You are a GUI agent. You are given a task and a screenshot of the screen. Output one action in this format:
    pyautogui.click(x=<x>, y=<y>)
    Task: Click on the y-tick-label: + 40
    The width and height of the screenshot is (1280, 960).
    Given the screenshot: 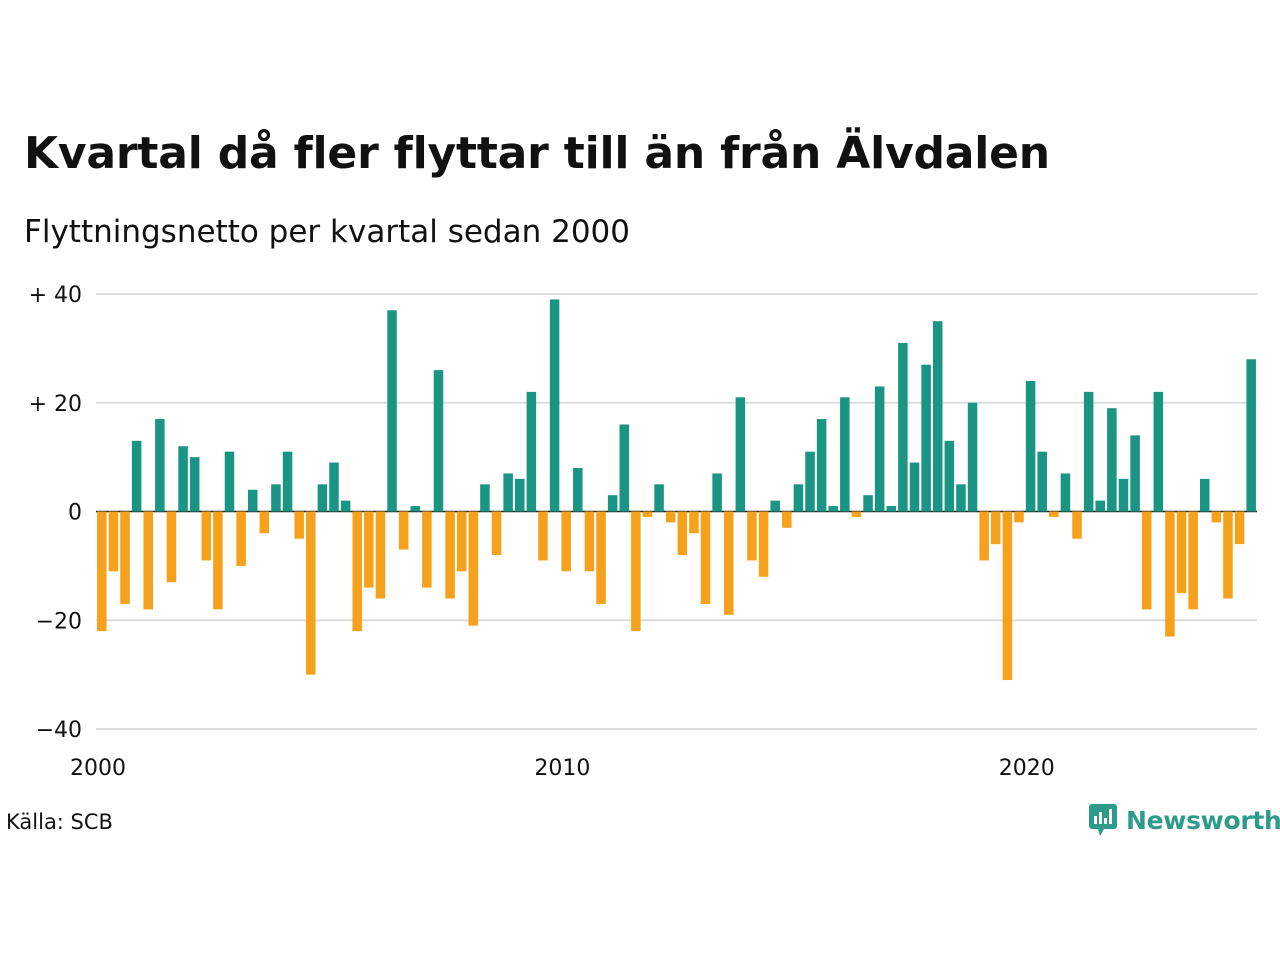 What is the action you would take?
    pyautogui.click(x=55, y=295)
    